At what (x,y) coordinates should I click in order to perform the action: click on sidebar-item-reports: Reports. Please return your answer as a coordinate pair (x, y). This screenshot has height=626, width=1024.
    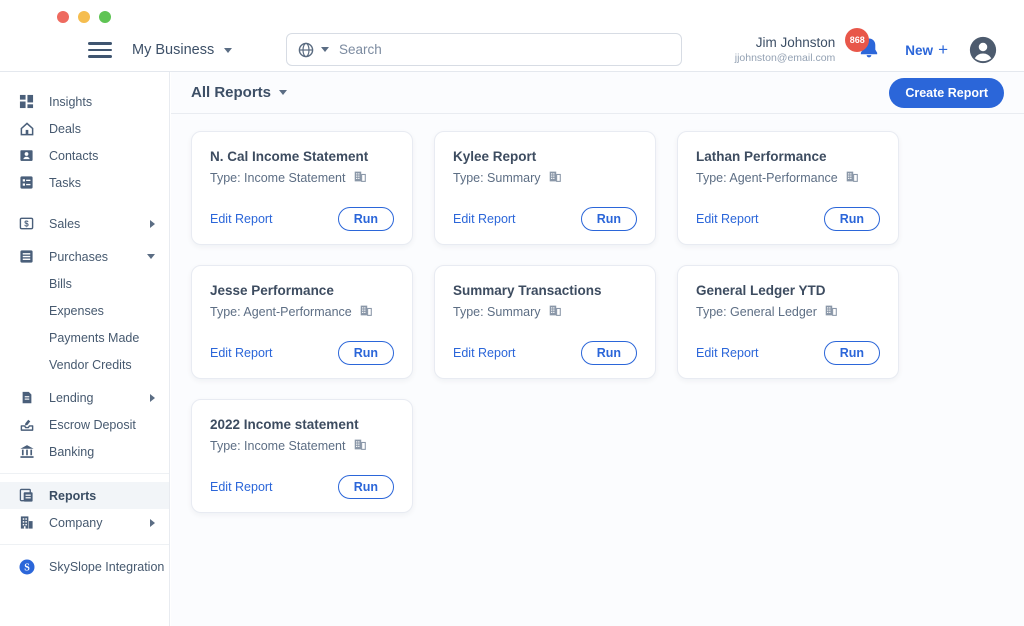
    Looking at the image, I should click on (84, 495).